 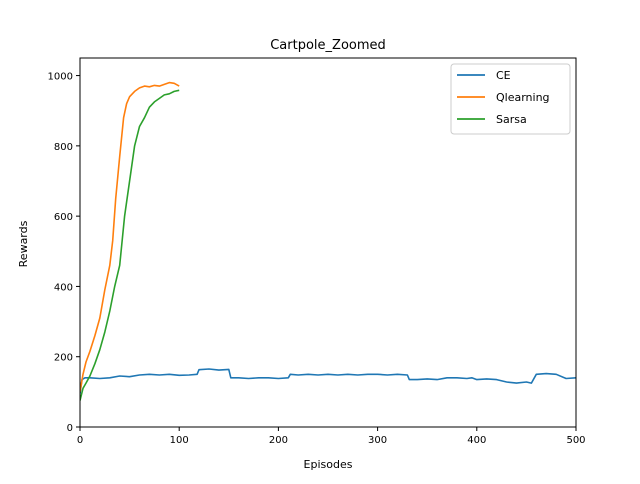 I want to click on legend-label-sarsa: Sarsa, so click(x=511, y=119).